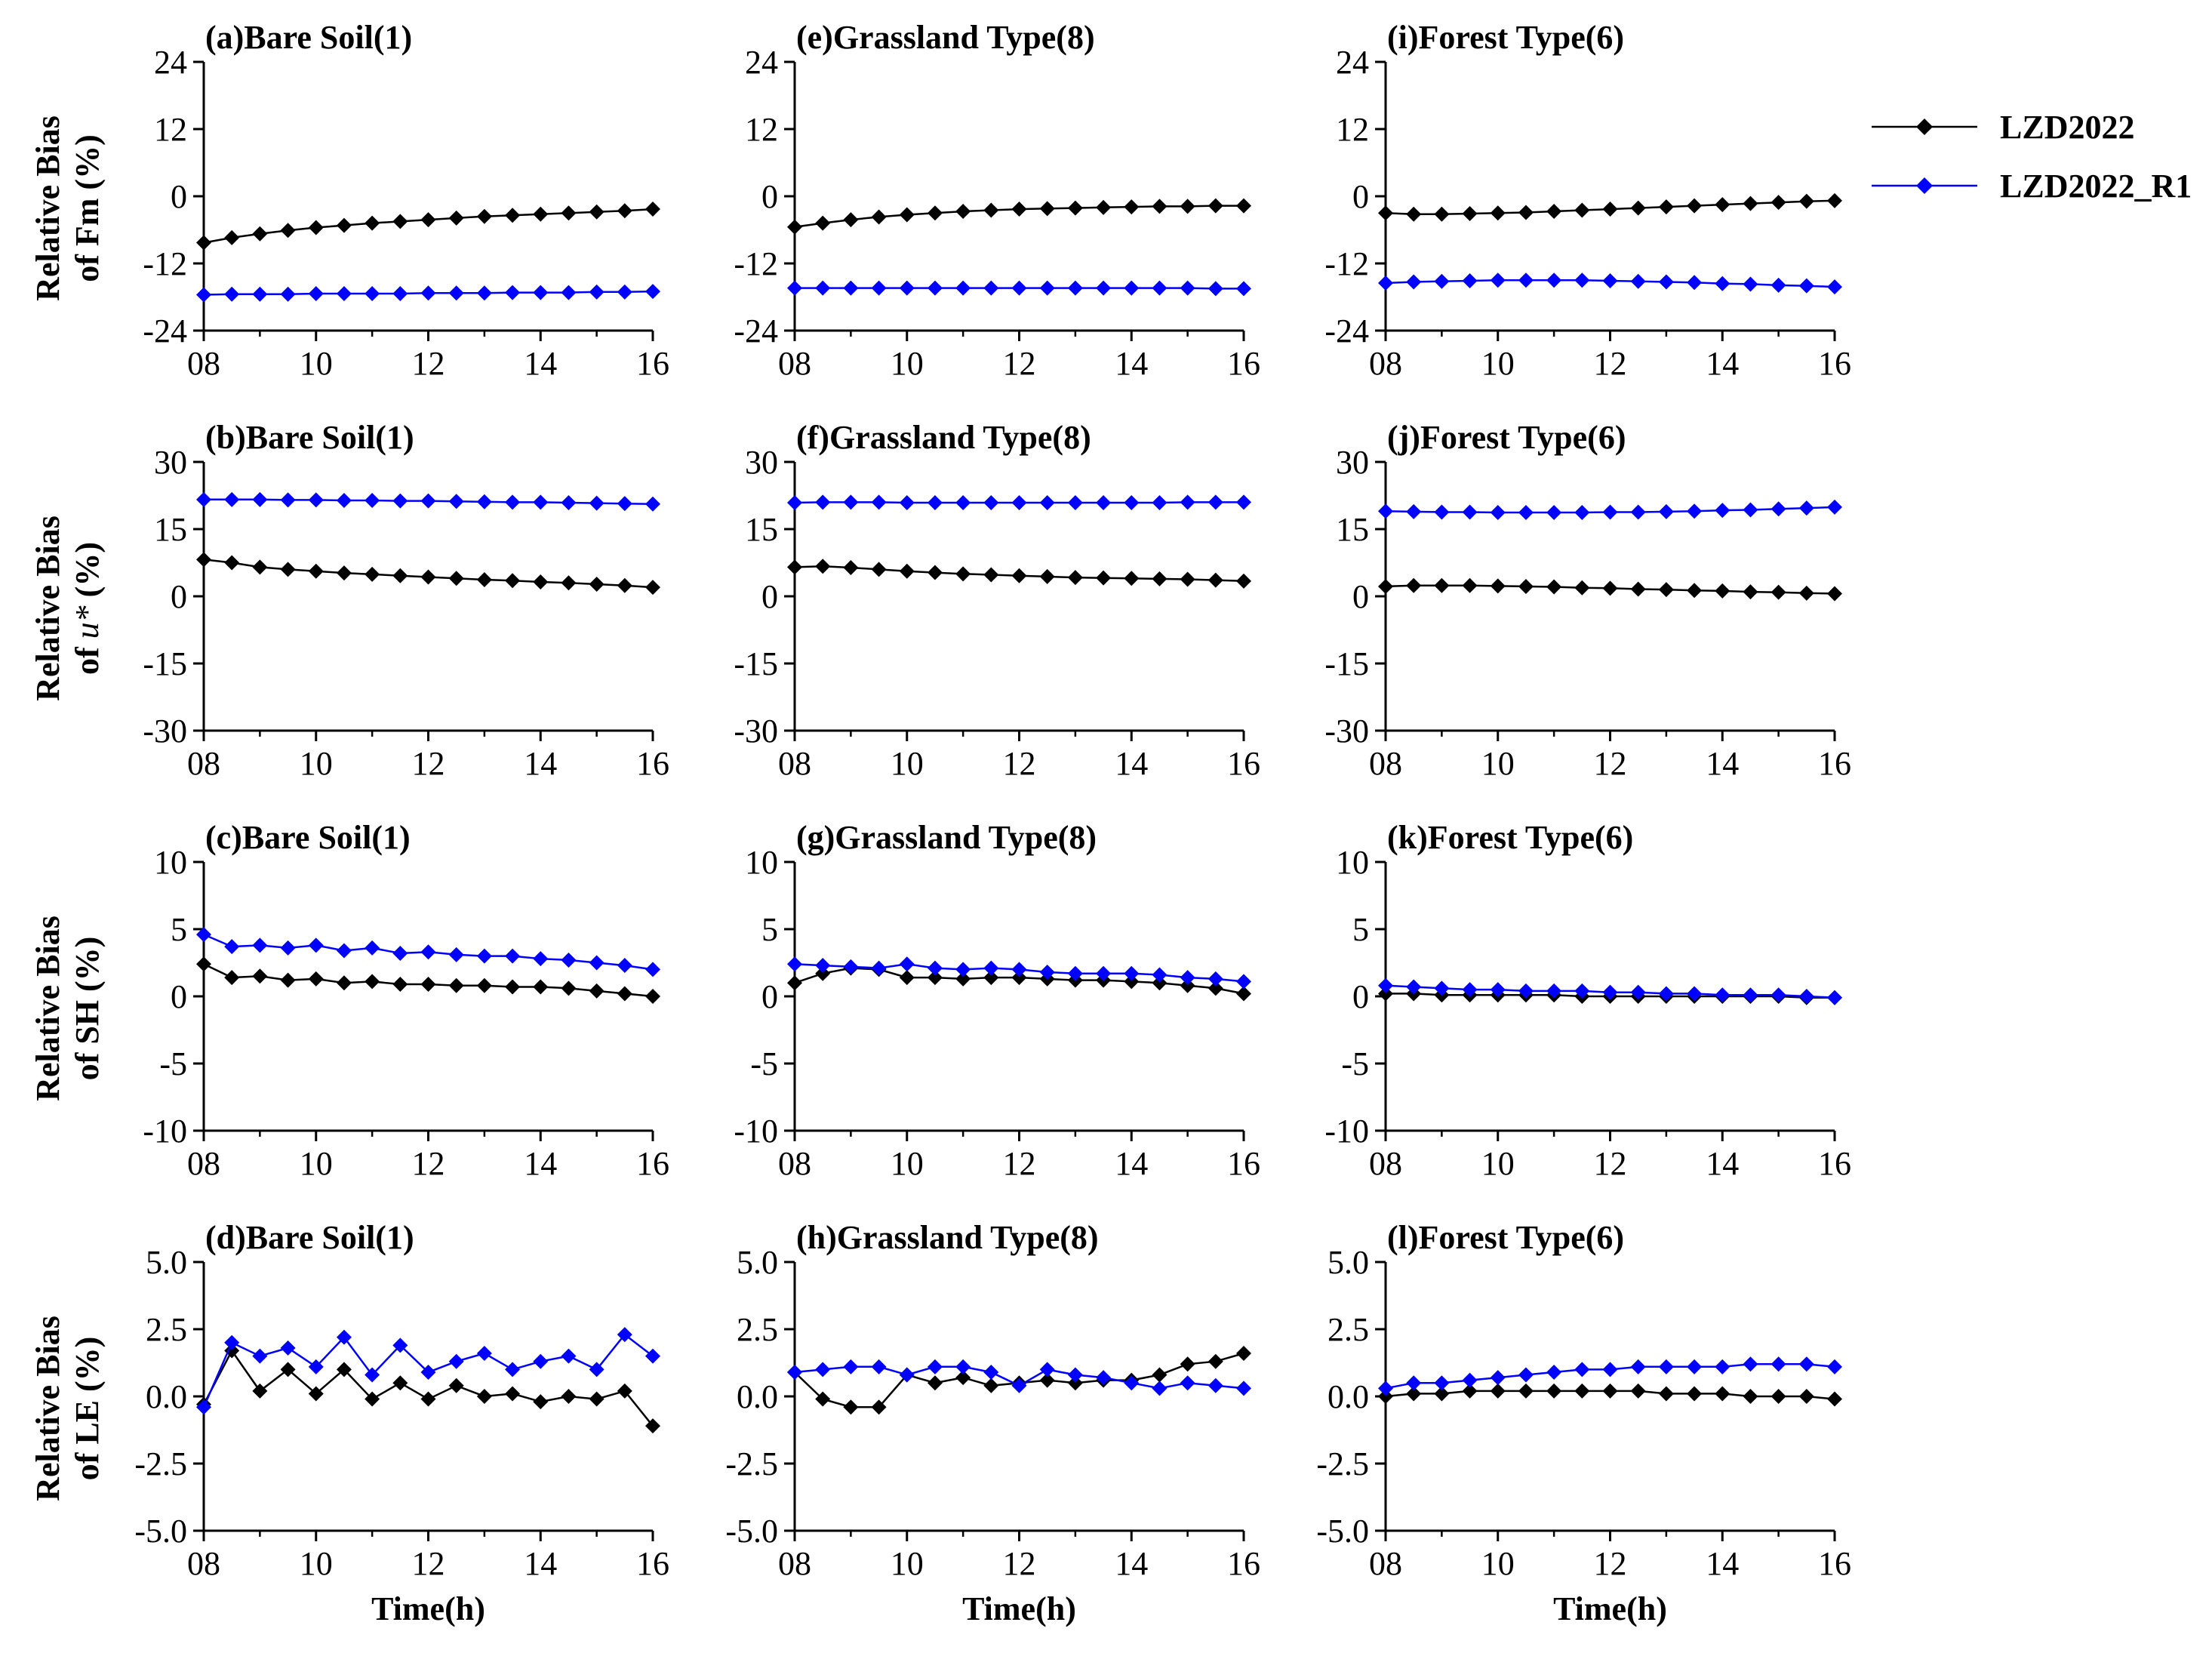 The image size is (2212, 1653). What do you see at coordinates (1510, 837) in the screenshot?
I see `panel-title: (k)Forest Type(6)` at bounding box center [1510, 837].